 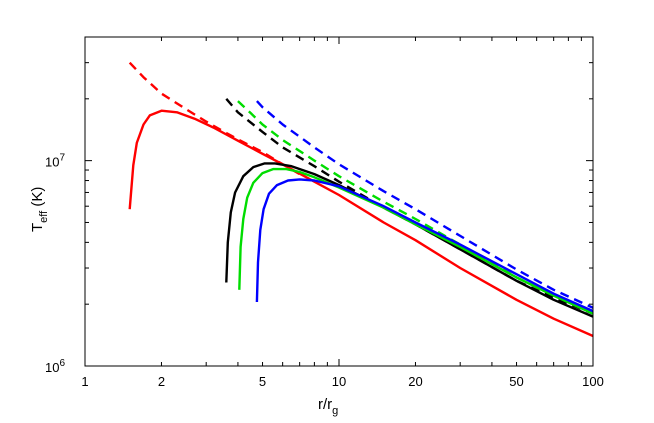 What do you see at coordinates (37, 199) in the screenshot?
I see `y-axis-label-unit: (K)` at bounding box center [37, 199].